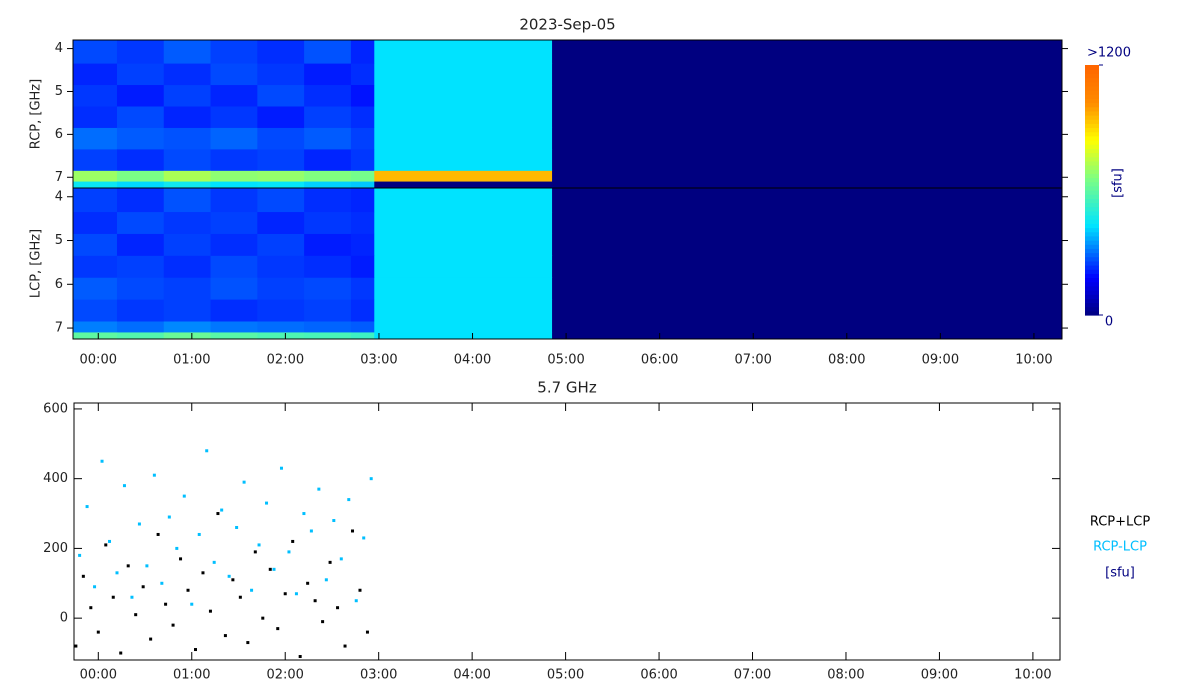  I want to click on x-tick-label: 09:00, so click(940, 360).